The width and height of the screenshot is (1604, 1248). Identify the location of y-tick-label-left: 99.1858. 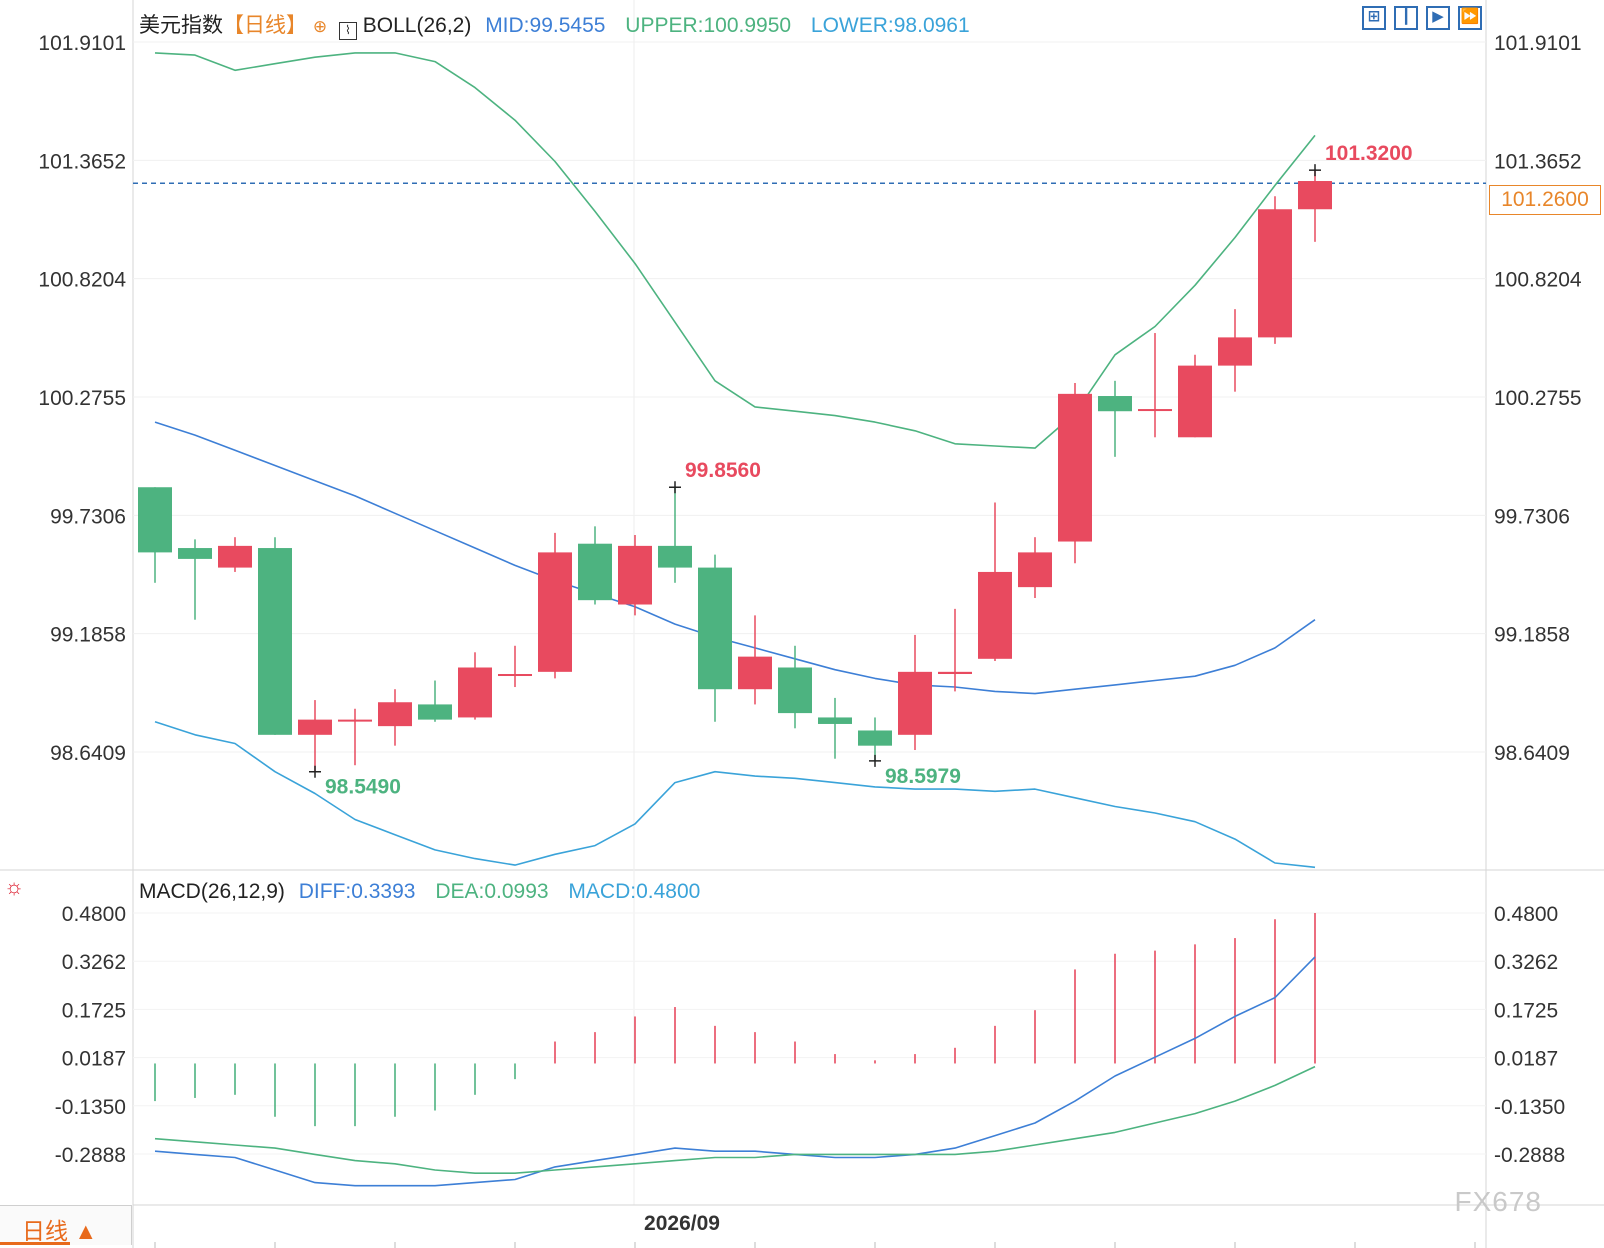
(88, 635).